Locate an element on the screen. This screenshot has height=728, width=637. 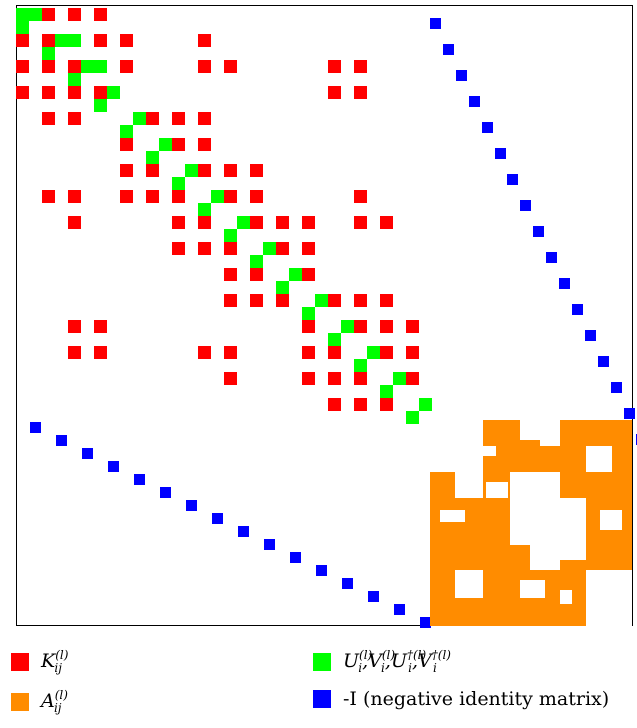
legend-u-swatch is located at coordinates (322, 661).